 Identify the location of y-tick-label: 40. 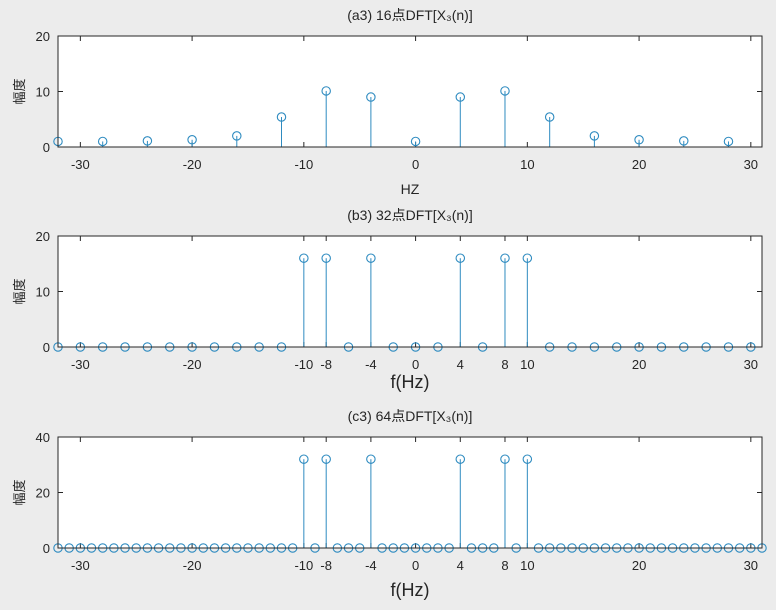
(43, 437).